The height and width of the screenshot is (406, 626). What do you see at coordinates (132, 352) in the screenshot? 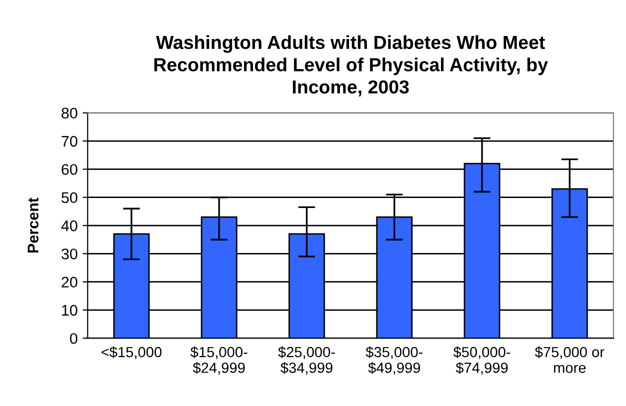
I see `x-tick-label: <$15,000` at bounding box center [132, 352].